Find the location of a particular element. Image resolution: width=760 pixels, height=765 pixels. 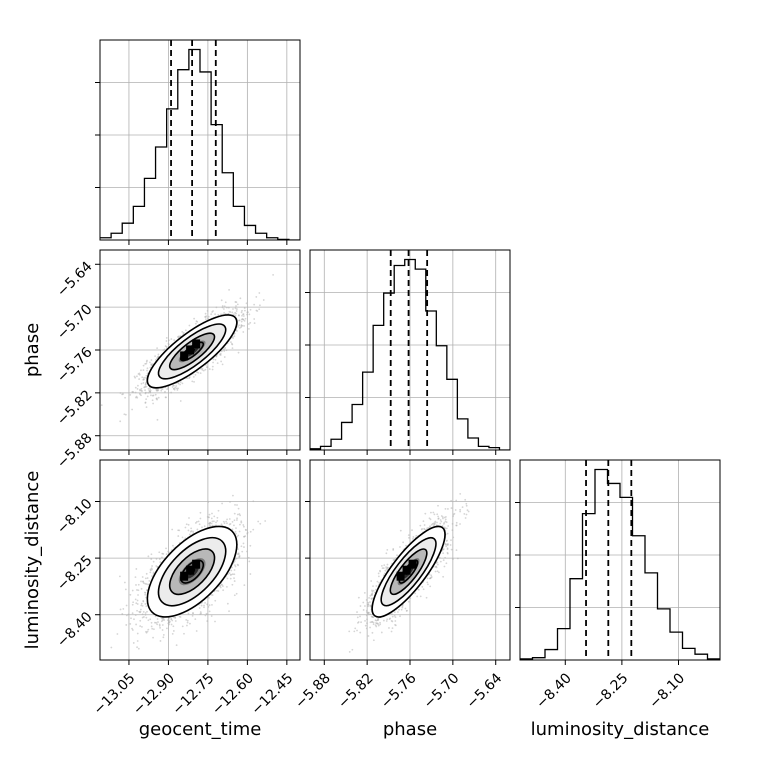

y-tick-label: −5.88 is located at coordinates (75, 451).